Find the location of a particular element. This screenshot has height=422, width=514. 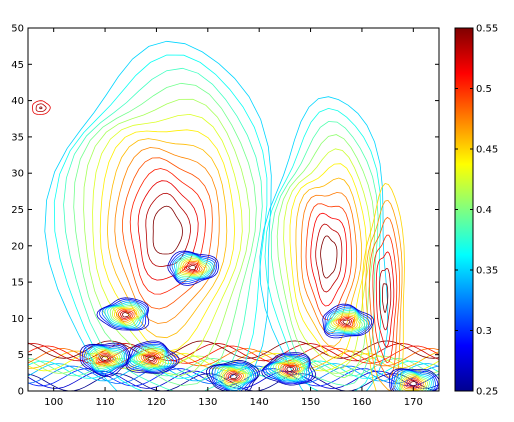

x-tick-label: 170 is located at coordinates (413, 402).